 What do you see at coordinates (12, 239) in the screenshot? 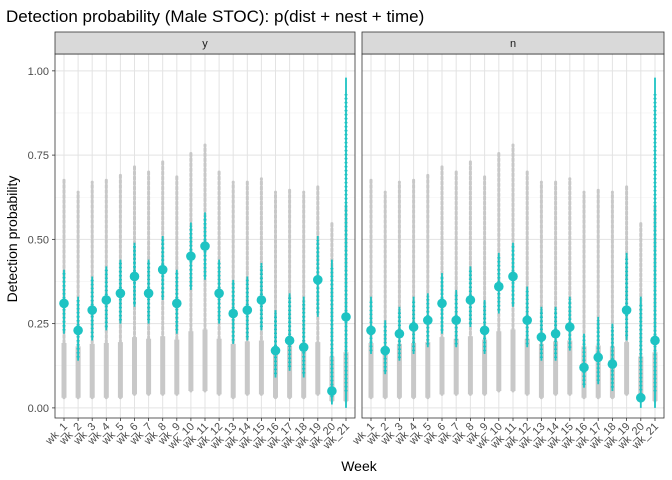
I see `y-axis-label: Detection probability` at bounding box center [12, 239].